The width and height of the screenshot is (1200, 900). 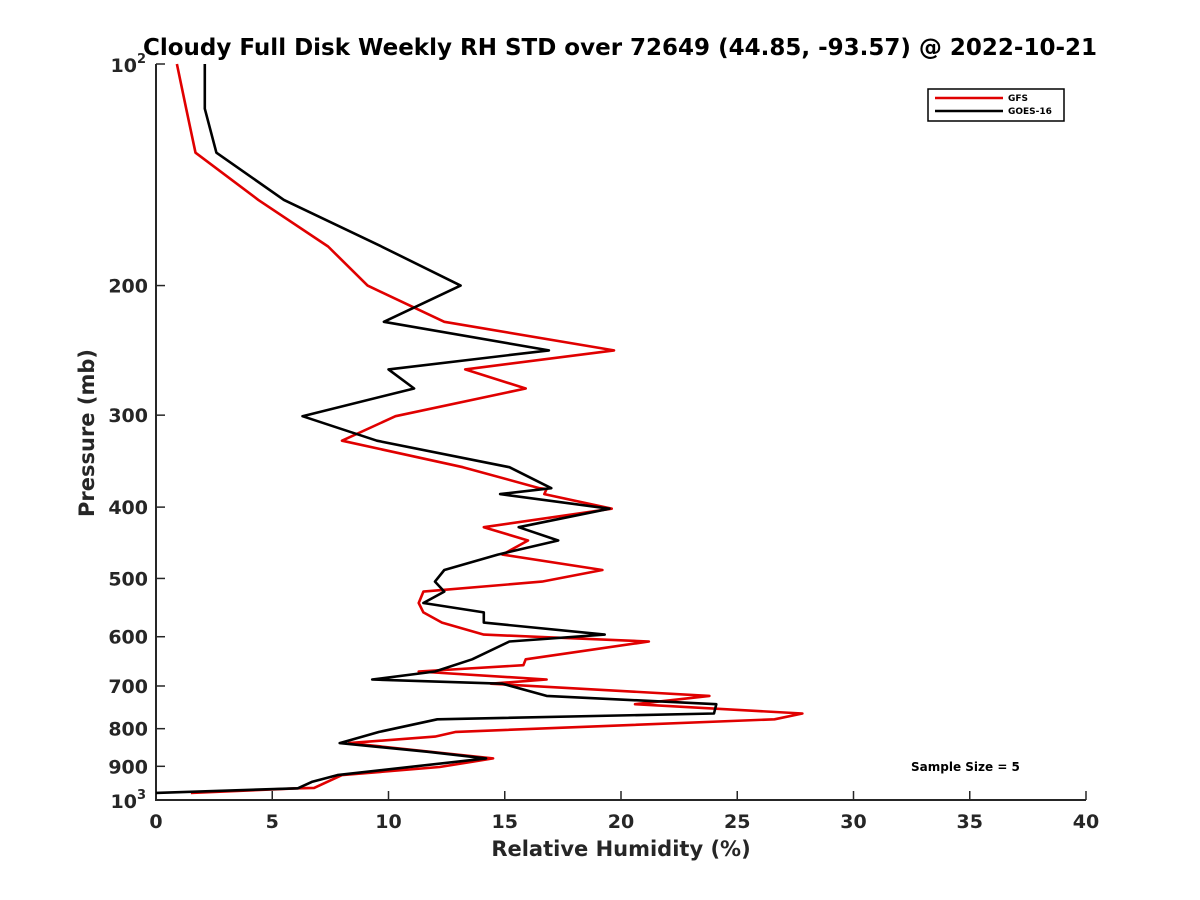 What do you see at coordinates (272, 822) in the screenshot?
I see `x-tick-label: 5` at bounding box center [272, 822].